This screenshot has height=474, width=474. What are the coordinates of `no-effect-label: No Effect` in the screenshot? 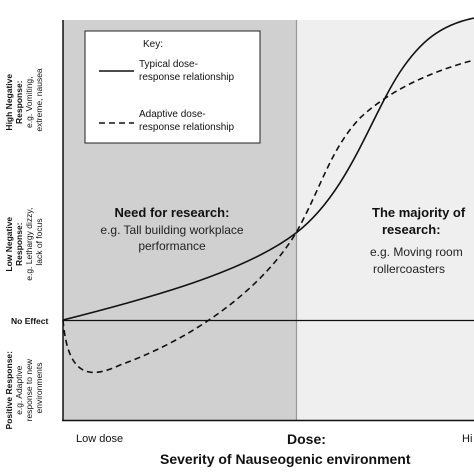 It's located at (29, 321).